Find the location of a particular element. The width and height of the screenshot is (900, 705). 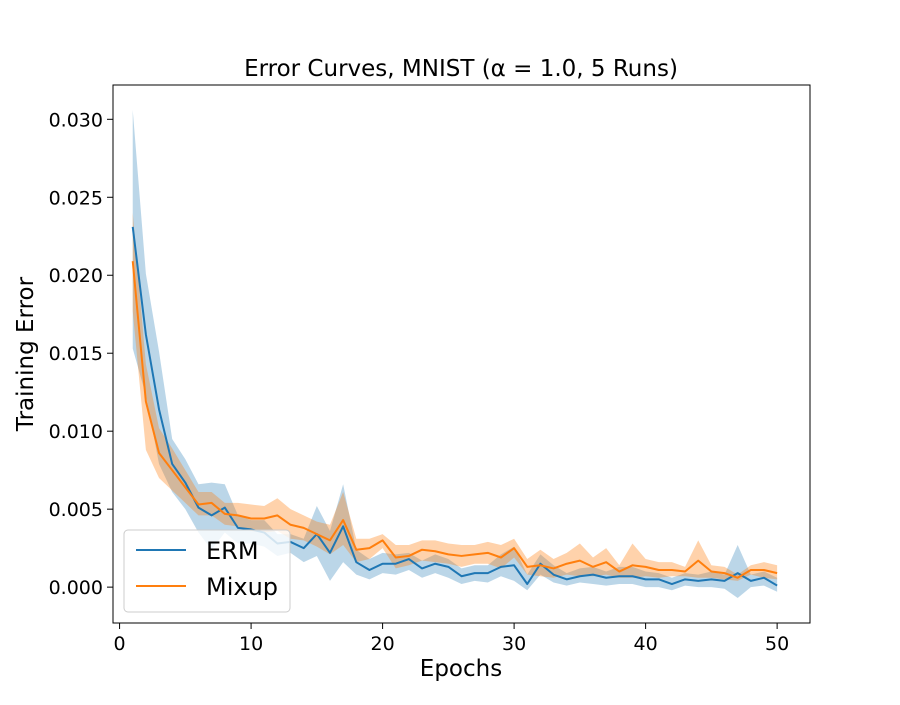

x-tick-label: 50 is located at coordinates (777, 644).